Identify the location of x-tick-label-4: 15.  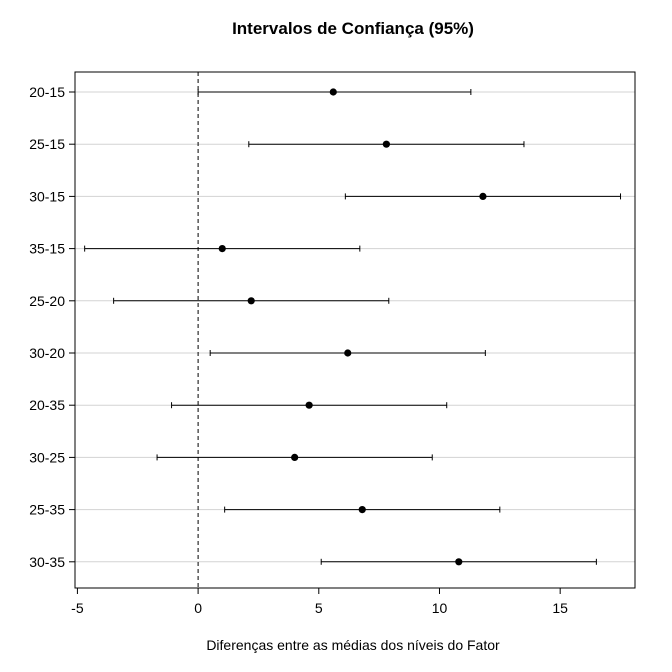
(560, 608).